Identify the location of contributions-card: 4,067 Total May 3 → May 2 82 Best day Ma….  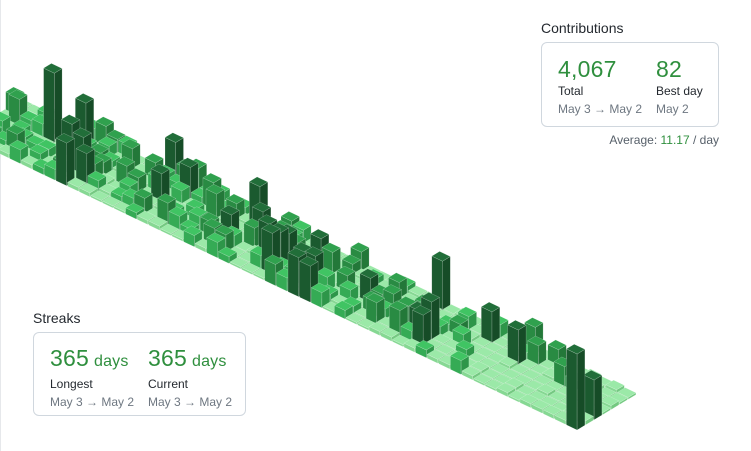
(630, 84).